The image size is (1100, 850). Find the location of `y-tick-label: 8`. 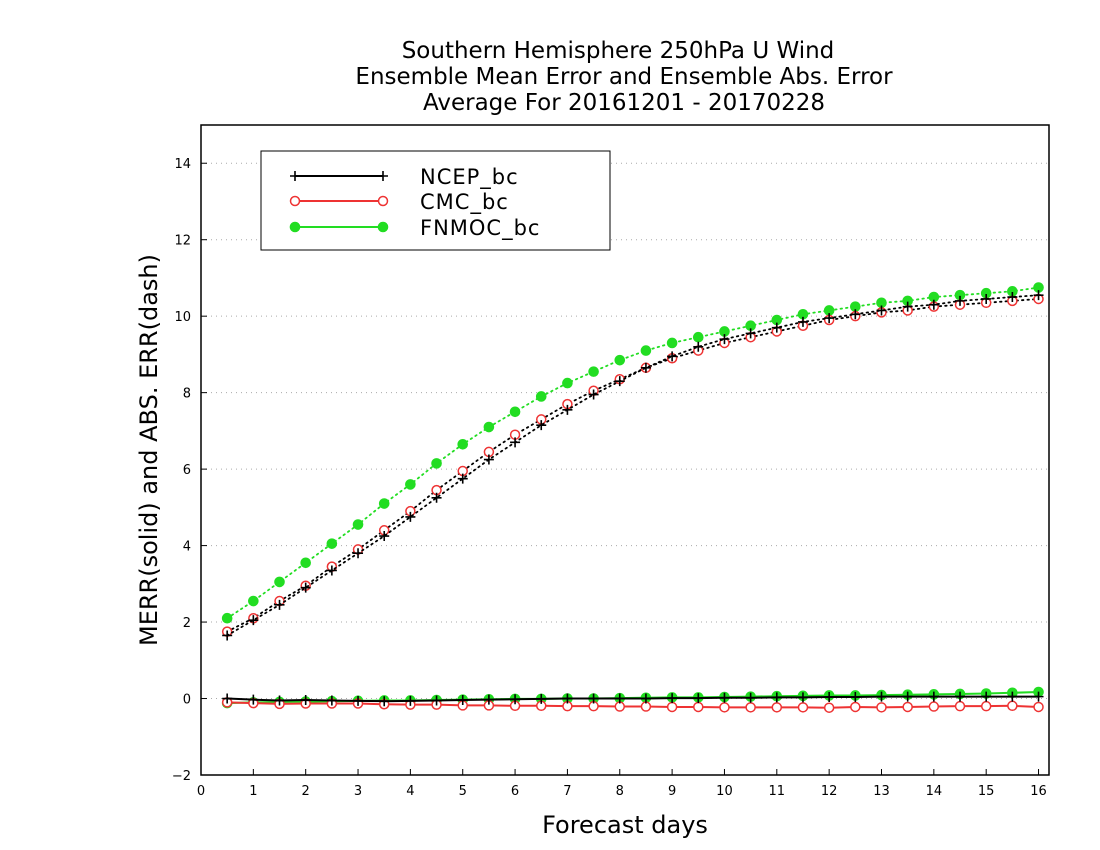

y-tick-label: 8 is located at coordinates (187, 394).